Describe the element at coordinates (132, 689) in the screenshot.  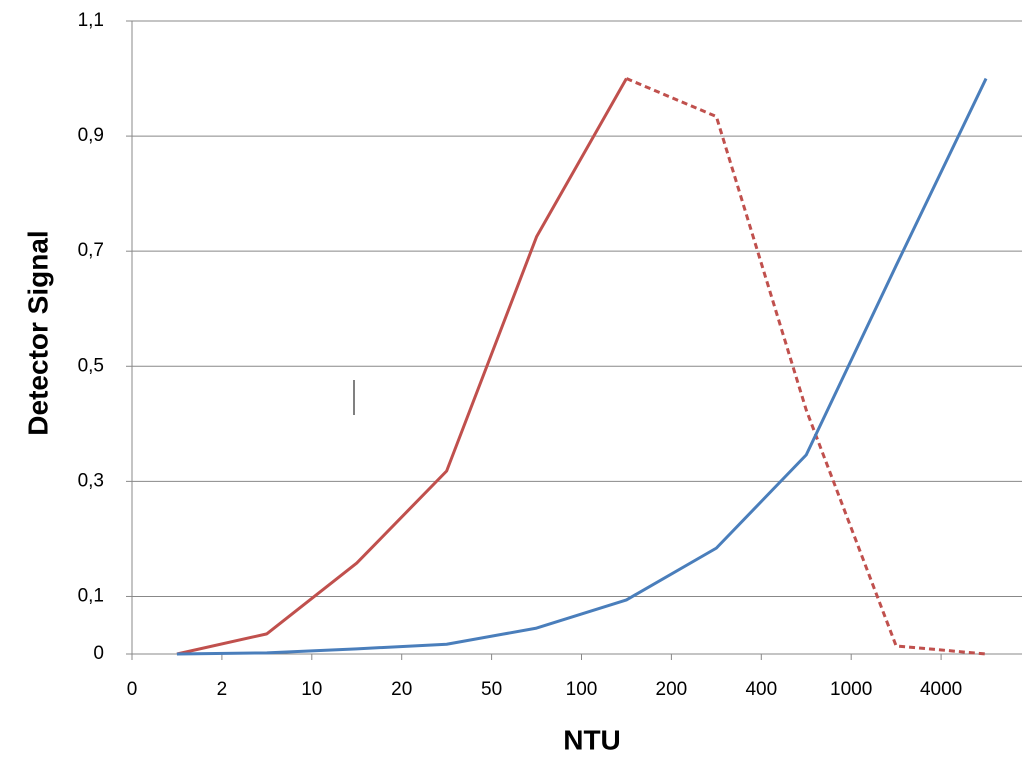
I see `x-tick-label: 0` at that location.